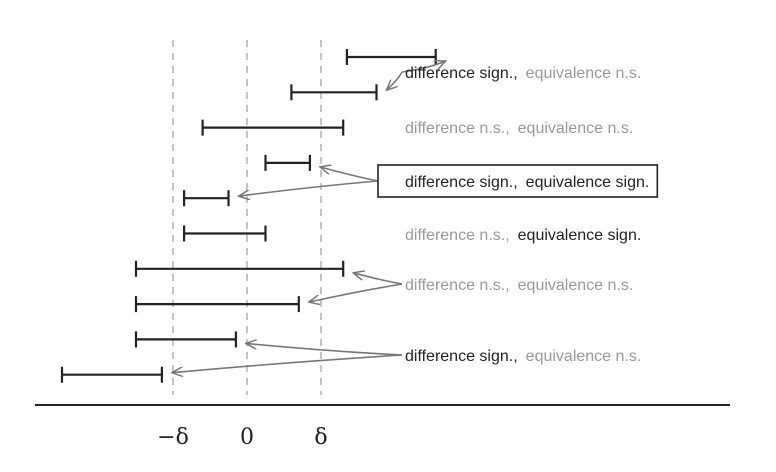 This screenshot has width=776, height=472. Describe the element at coordinates (523, 356) in the screenshot. I see `annotation-label-5: difference sign., equivalence n.s.` at that location.